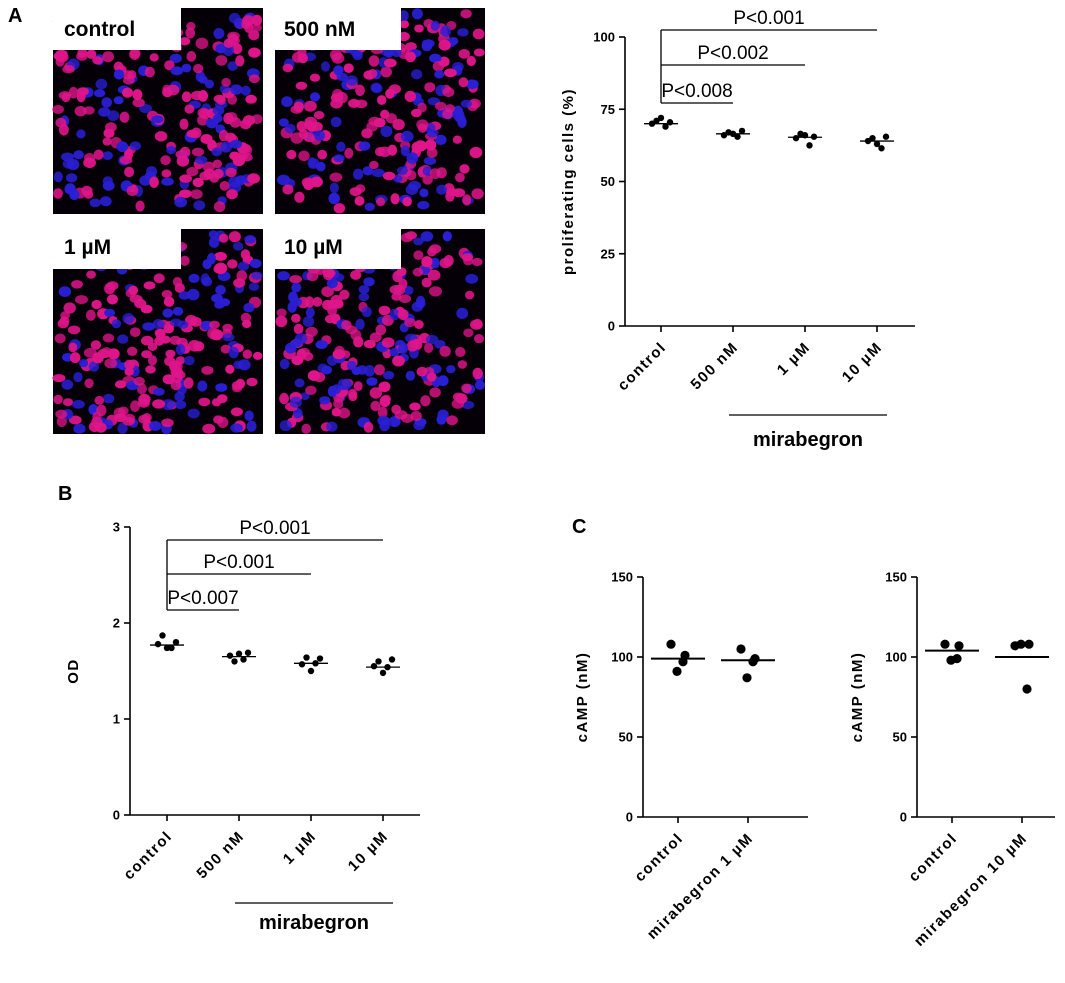  I want to click on p-value-label: P<0.008, so click(696, 91).